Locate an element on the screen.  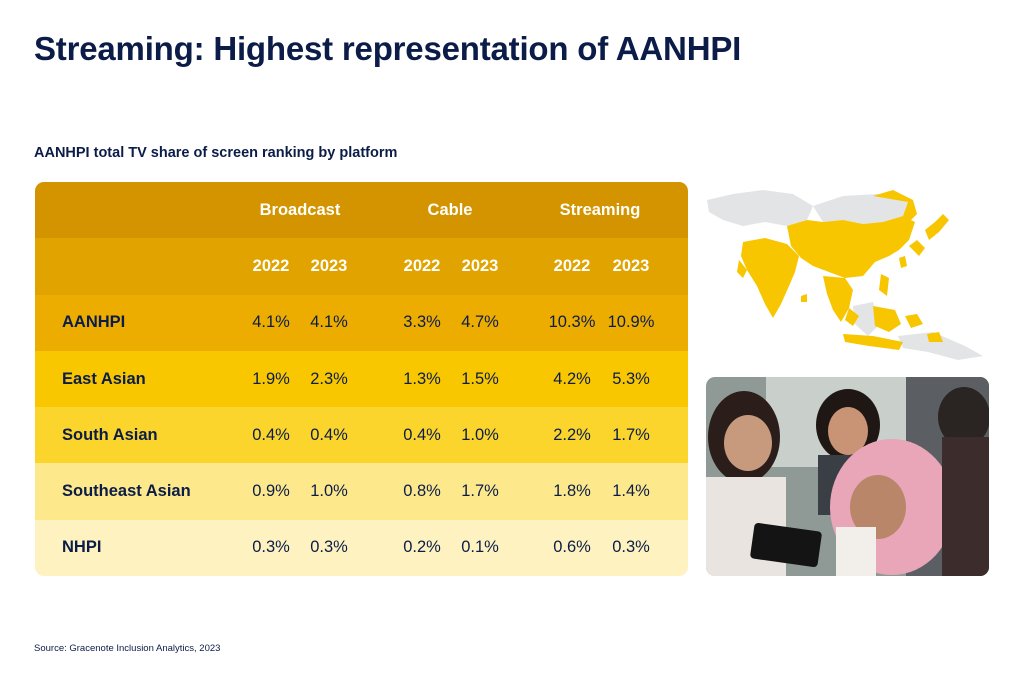
table-cell: 1.9% is located at coordinates (271, 378).